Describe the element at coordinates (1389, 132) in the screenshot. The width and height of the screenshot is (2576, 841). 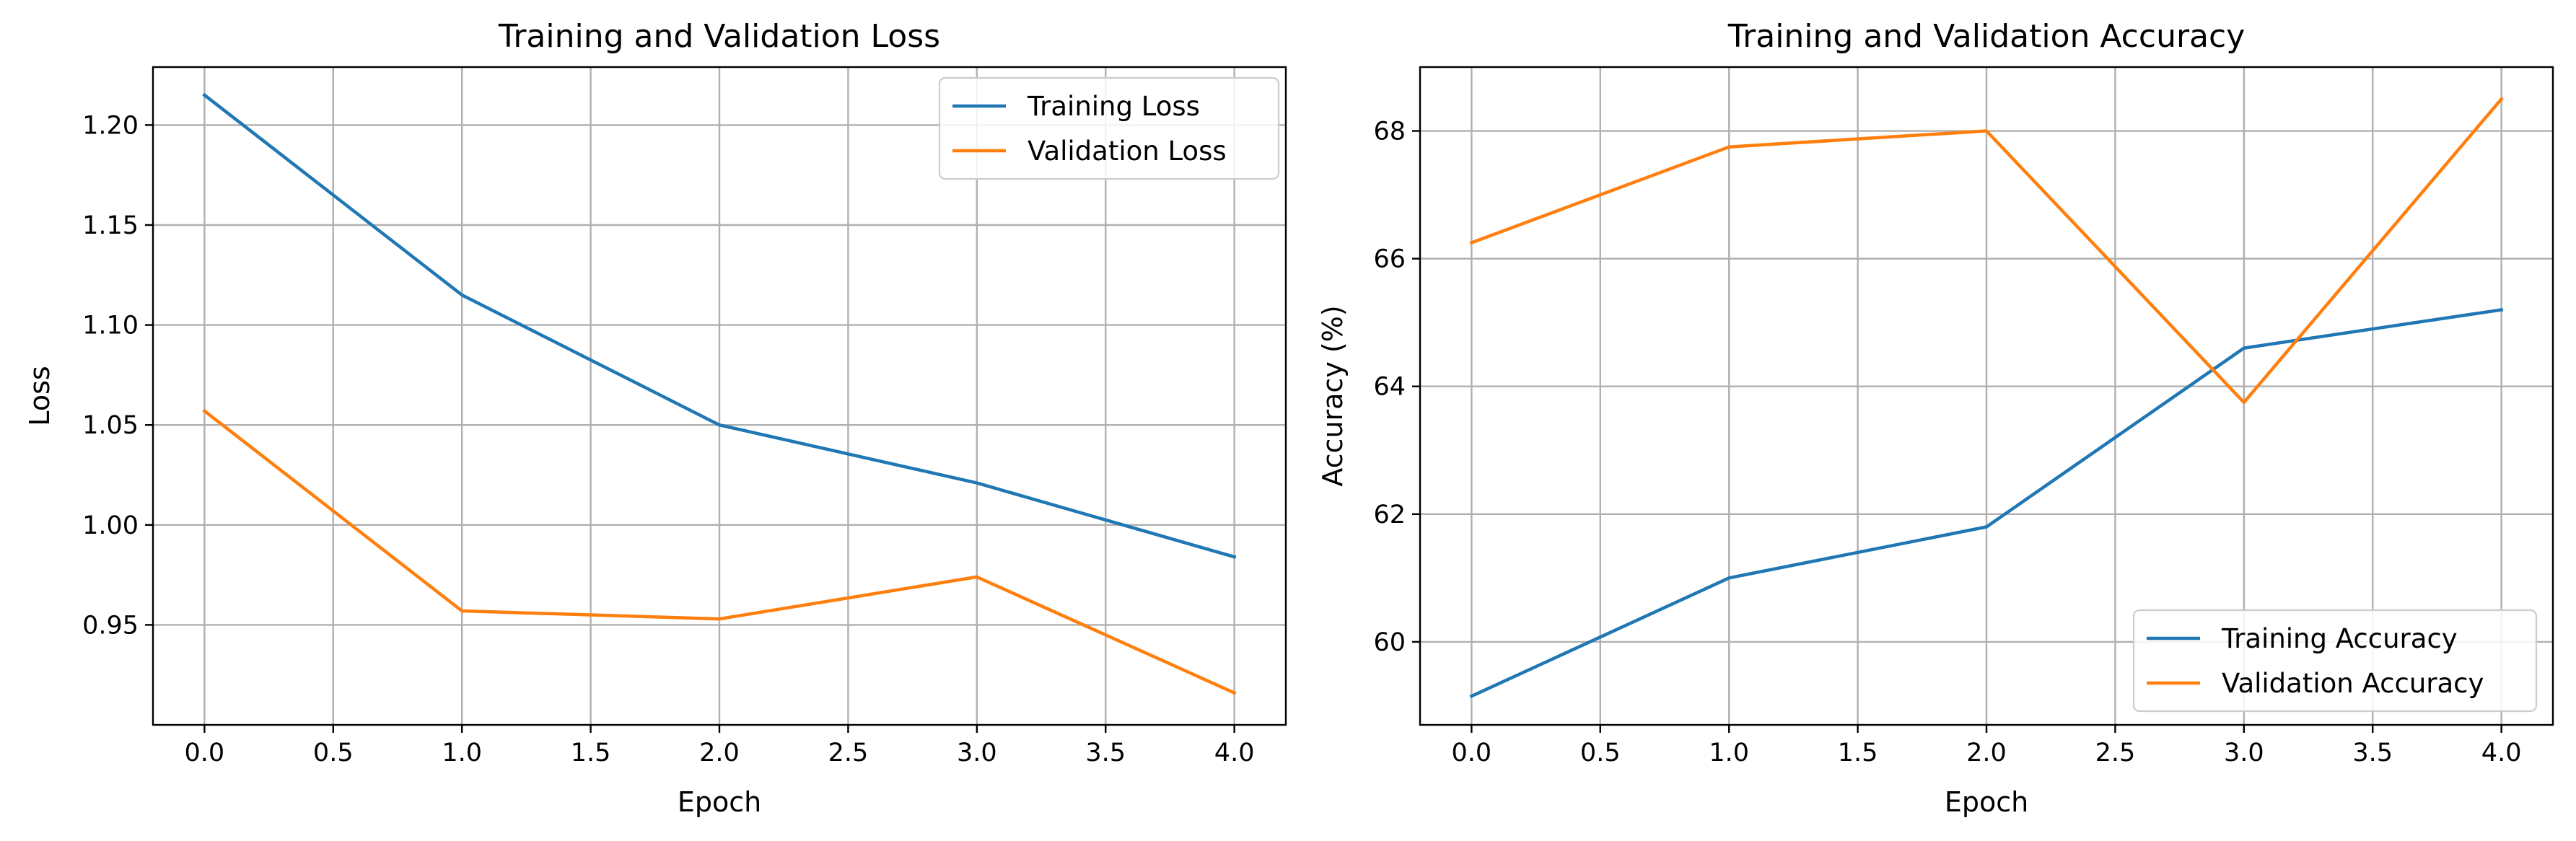
I see `accuracy-chart-y-tick-label: 68` at that location.